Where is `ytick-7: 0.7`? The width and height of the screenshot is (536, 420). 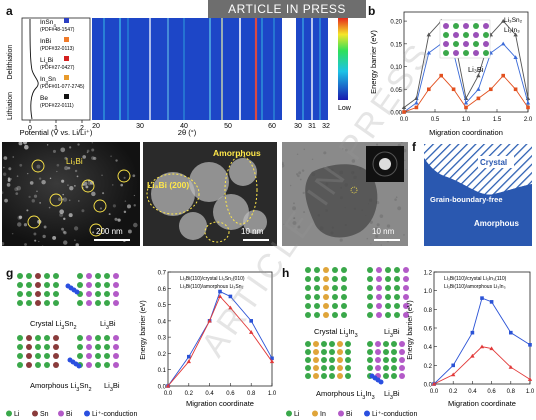 ytick-7: 0.7 is located at coordinates (162, 274).